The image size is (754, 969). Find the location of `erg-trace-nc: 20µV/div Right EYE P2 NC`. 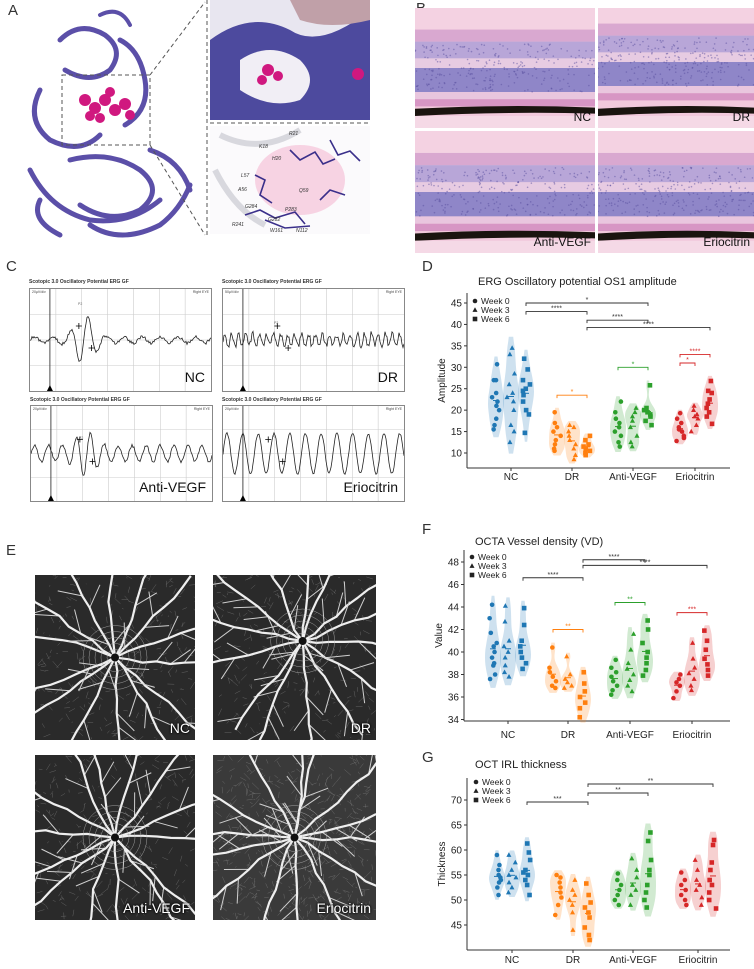

erg-trace-nc: 20µV/div Right EYE P2 NC is located at coordinates (120, 340).